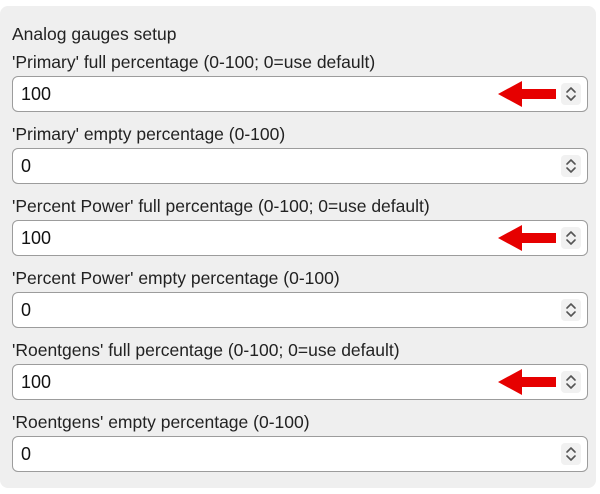 This screenshot has width=600, height=494. Describe the element at coordinates (161, 422) in the screenshot. I see `roentgens-empty-label: 'Roentgens' empty percentage (0-100)` at that location.